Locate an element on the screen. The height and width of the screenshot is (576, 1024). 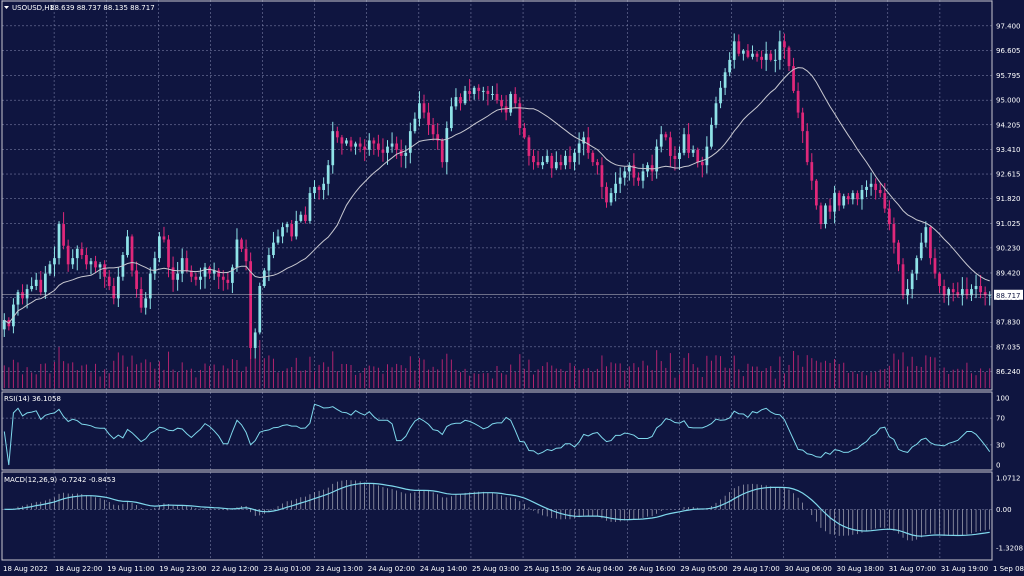
menu-triangle-icon is located at coordinates (6, 7).